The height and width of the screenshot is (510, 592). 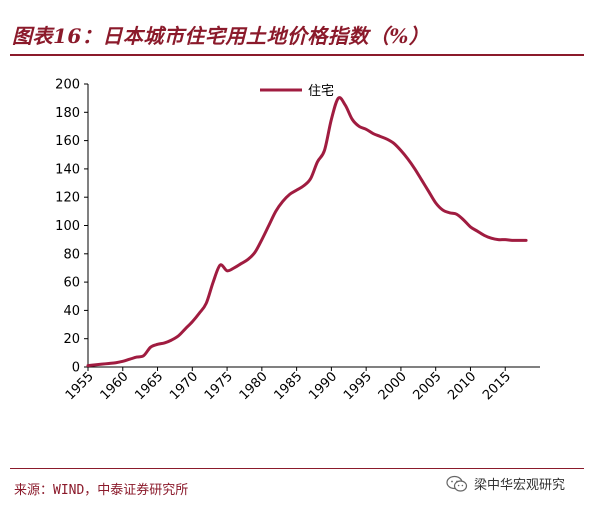 What do you see at coordinates (323, 386) in the screenshot?
I see `x-tick-label: 1990` at bounding box center [323, 386].